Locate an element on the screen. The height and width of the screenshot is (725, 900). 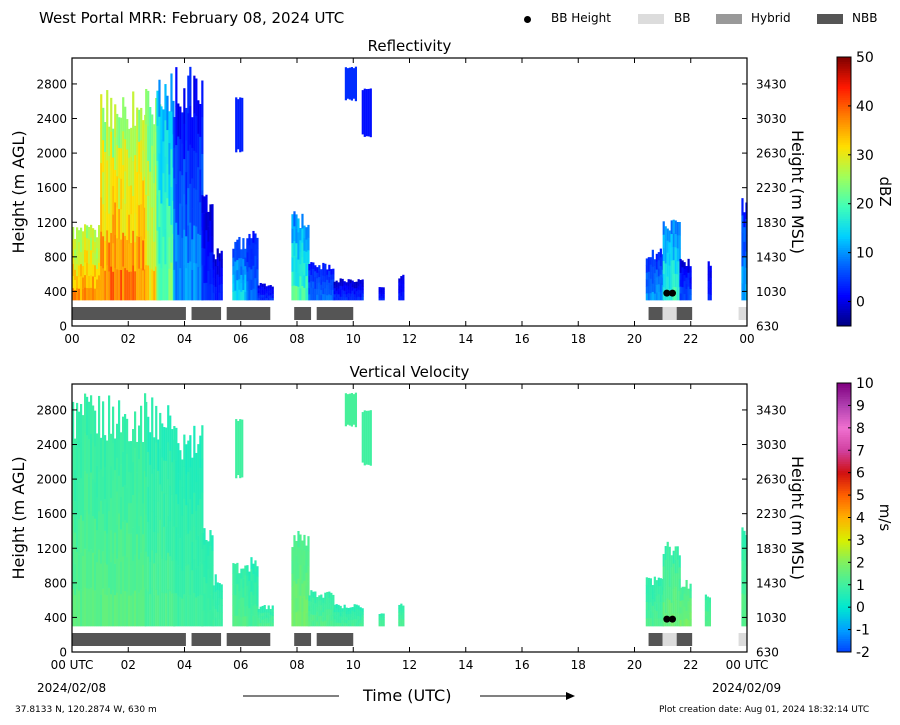
velocity-colorbar-step is located at coordinates (844, 561).